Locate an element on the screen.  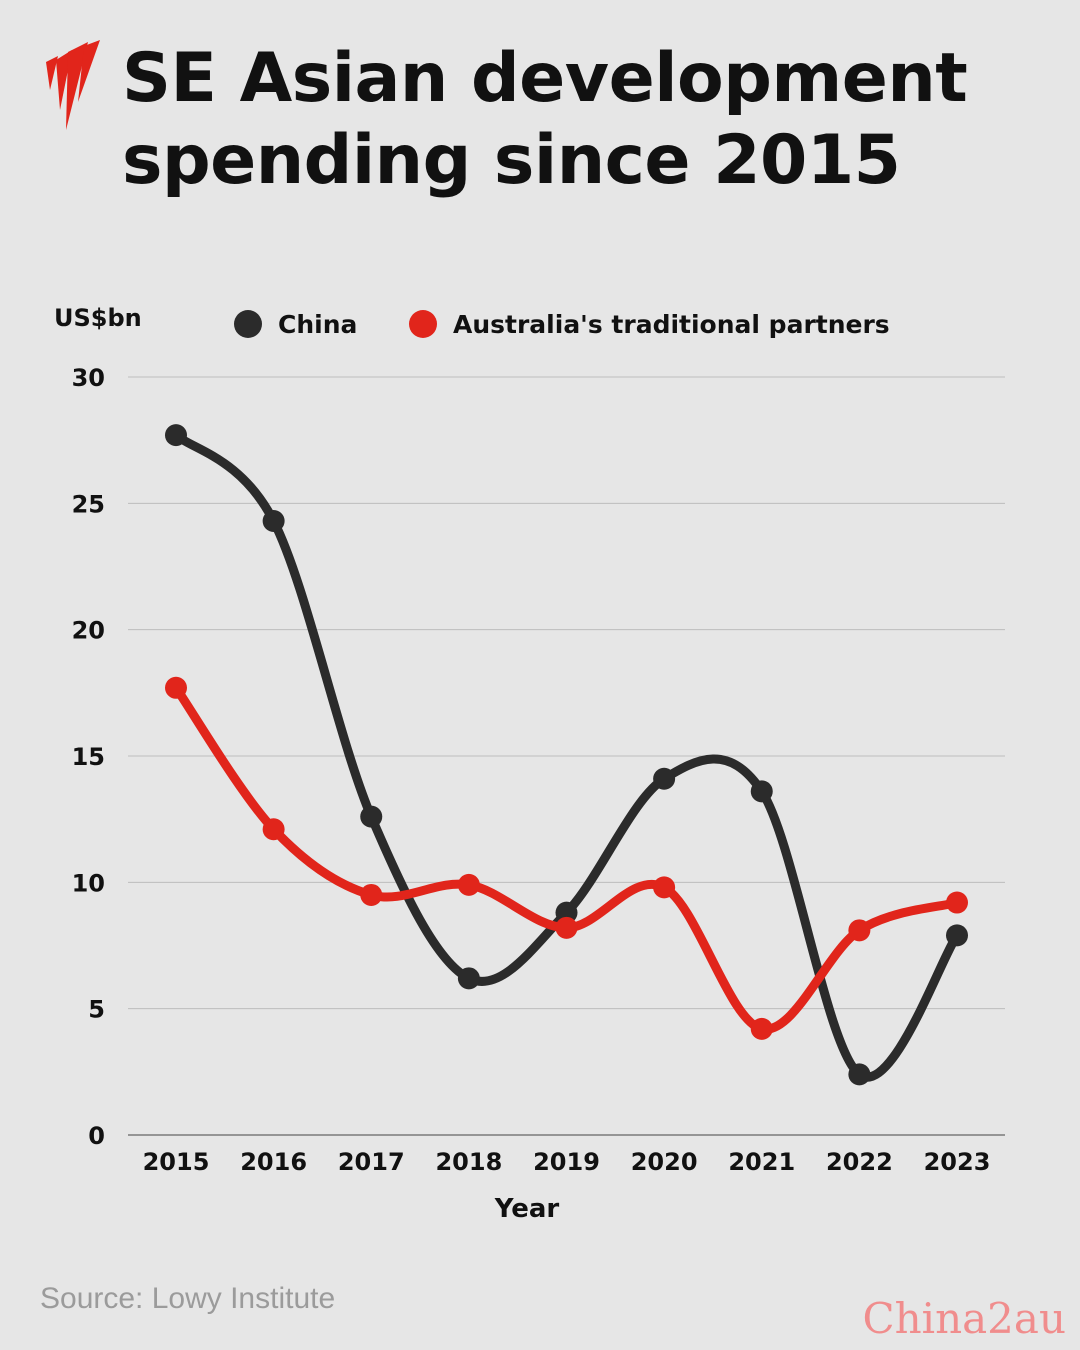
legend: China Australia's traditional partners is located at coordinates (562, 324).